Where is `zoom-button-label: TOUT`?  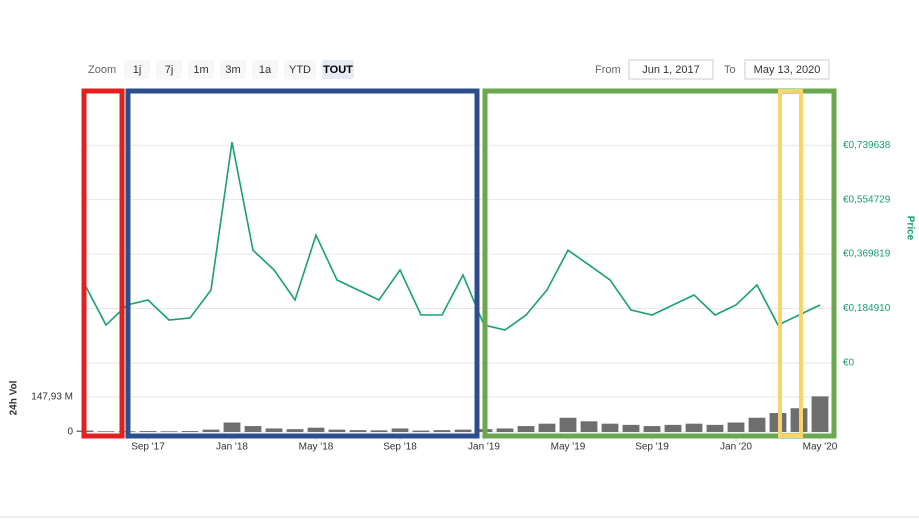 zoom-button-label: TOUT is located at coordinates (338, 70).